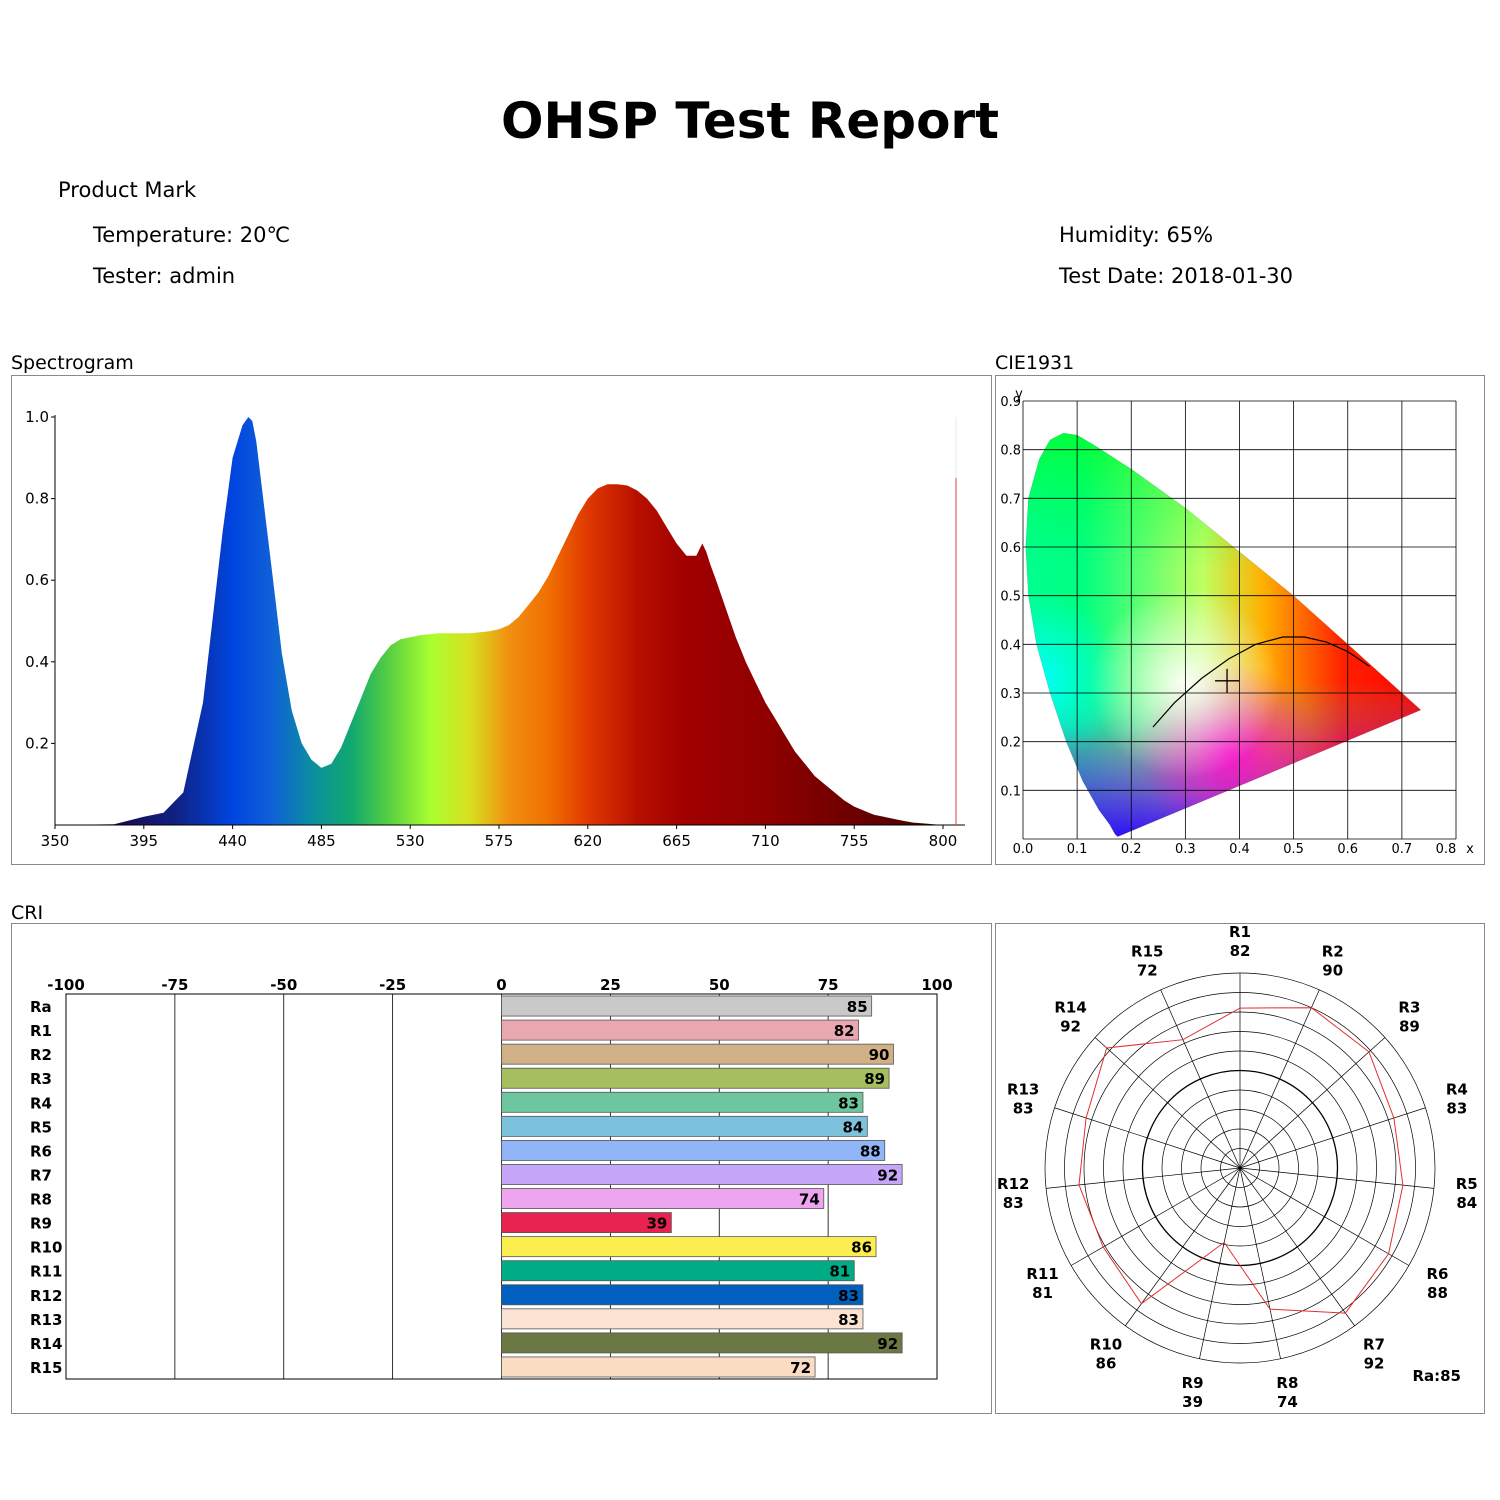  I want to click on cie-x-label: x, so click(1470, 849).